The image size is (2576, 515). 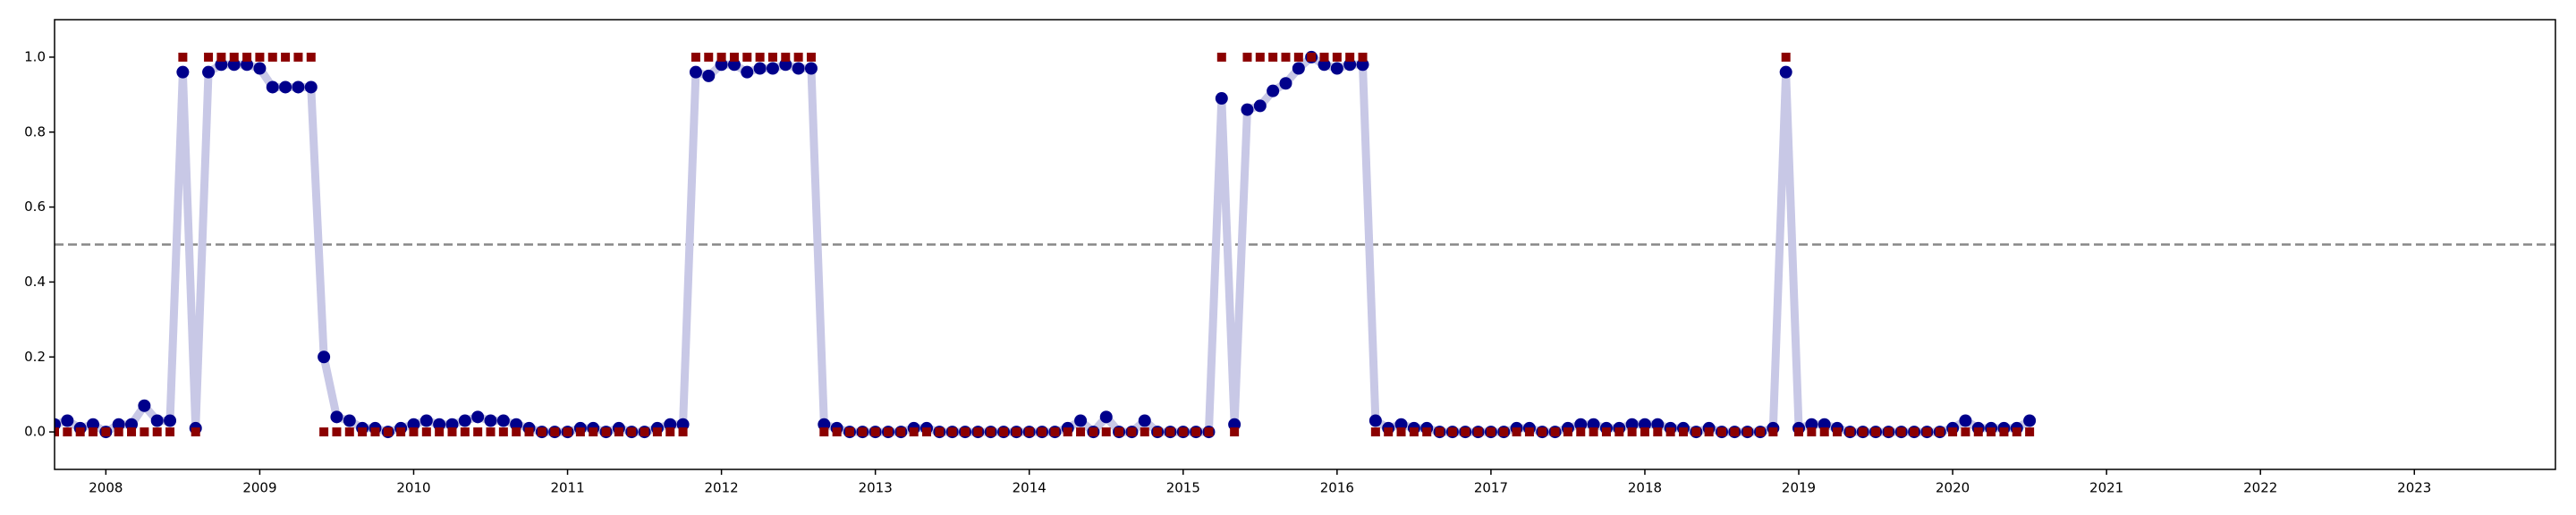 What do you see at coordinates (2414, 488) in the screenshot?
I see `x-tick-label: 2023` at bounding box center [2414, 488].